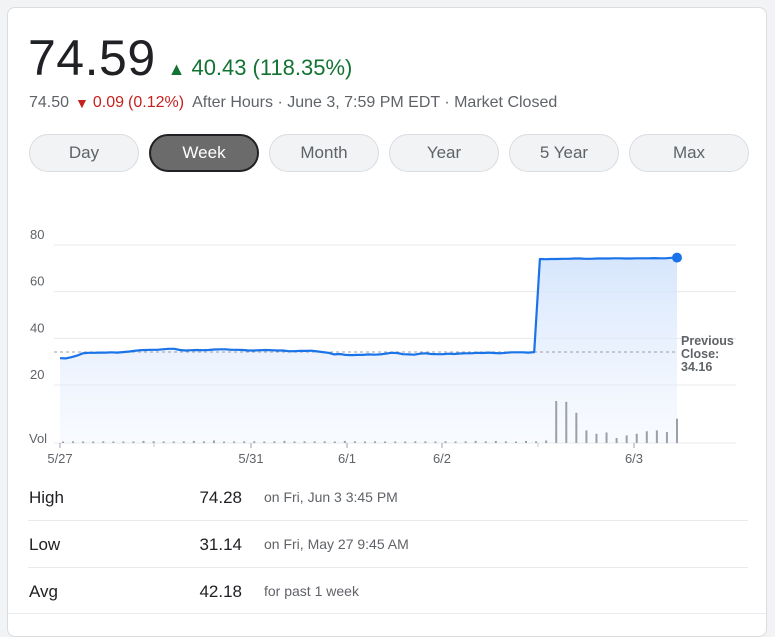 The width and height of the screenshot is (775, 637). I want to click on after-hours-price: 74.50, so click(49, 102).